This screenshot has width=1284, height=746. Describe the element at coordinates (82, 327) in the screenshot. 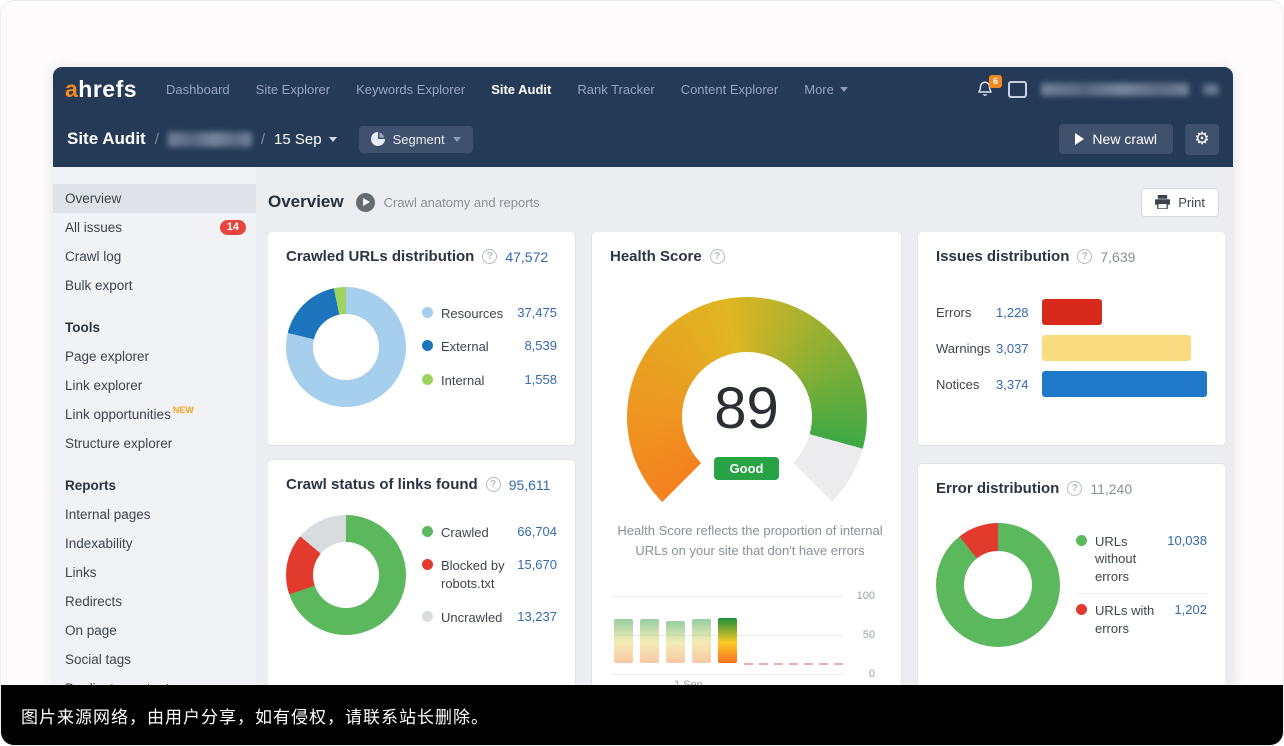

I see `sidebar-heading-tools: Tools` at that location.